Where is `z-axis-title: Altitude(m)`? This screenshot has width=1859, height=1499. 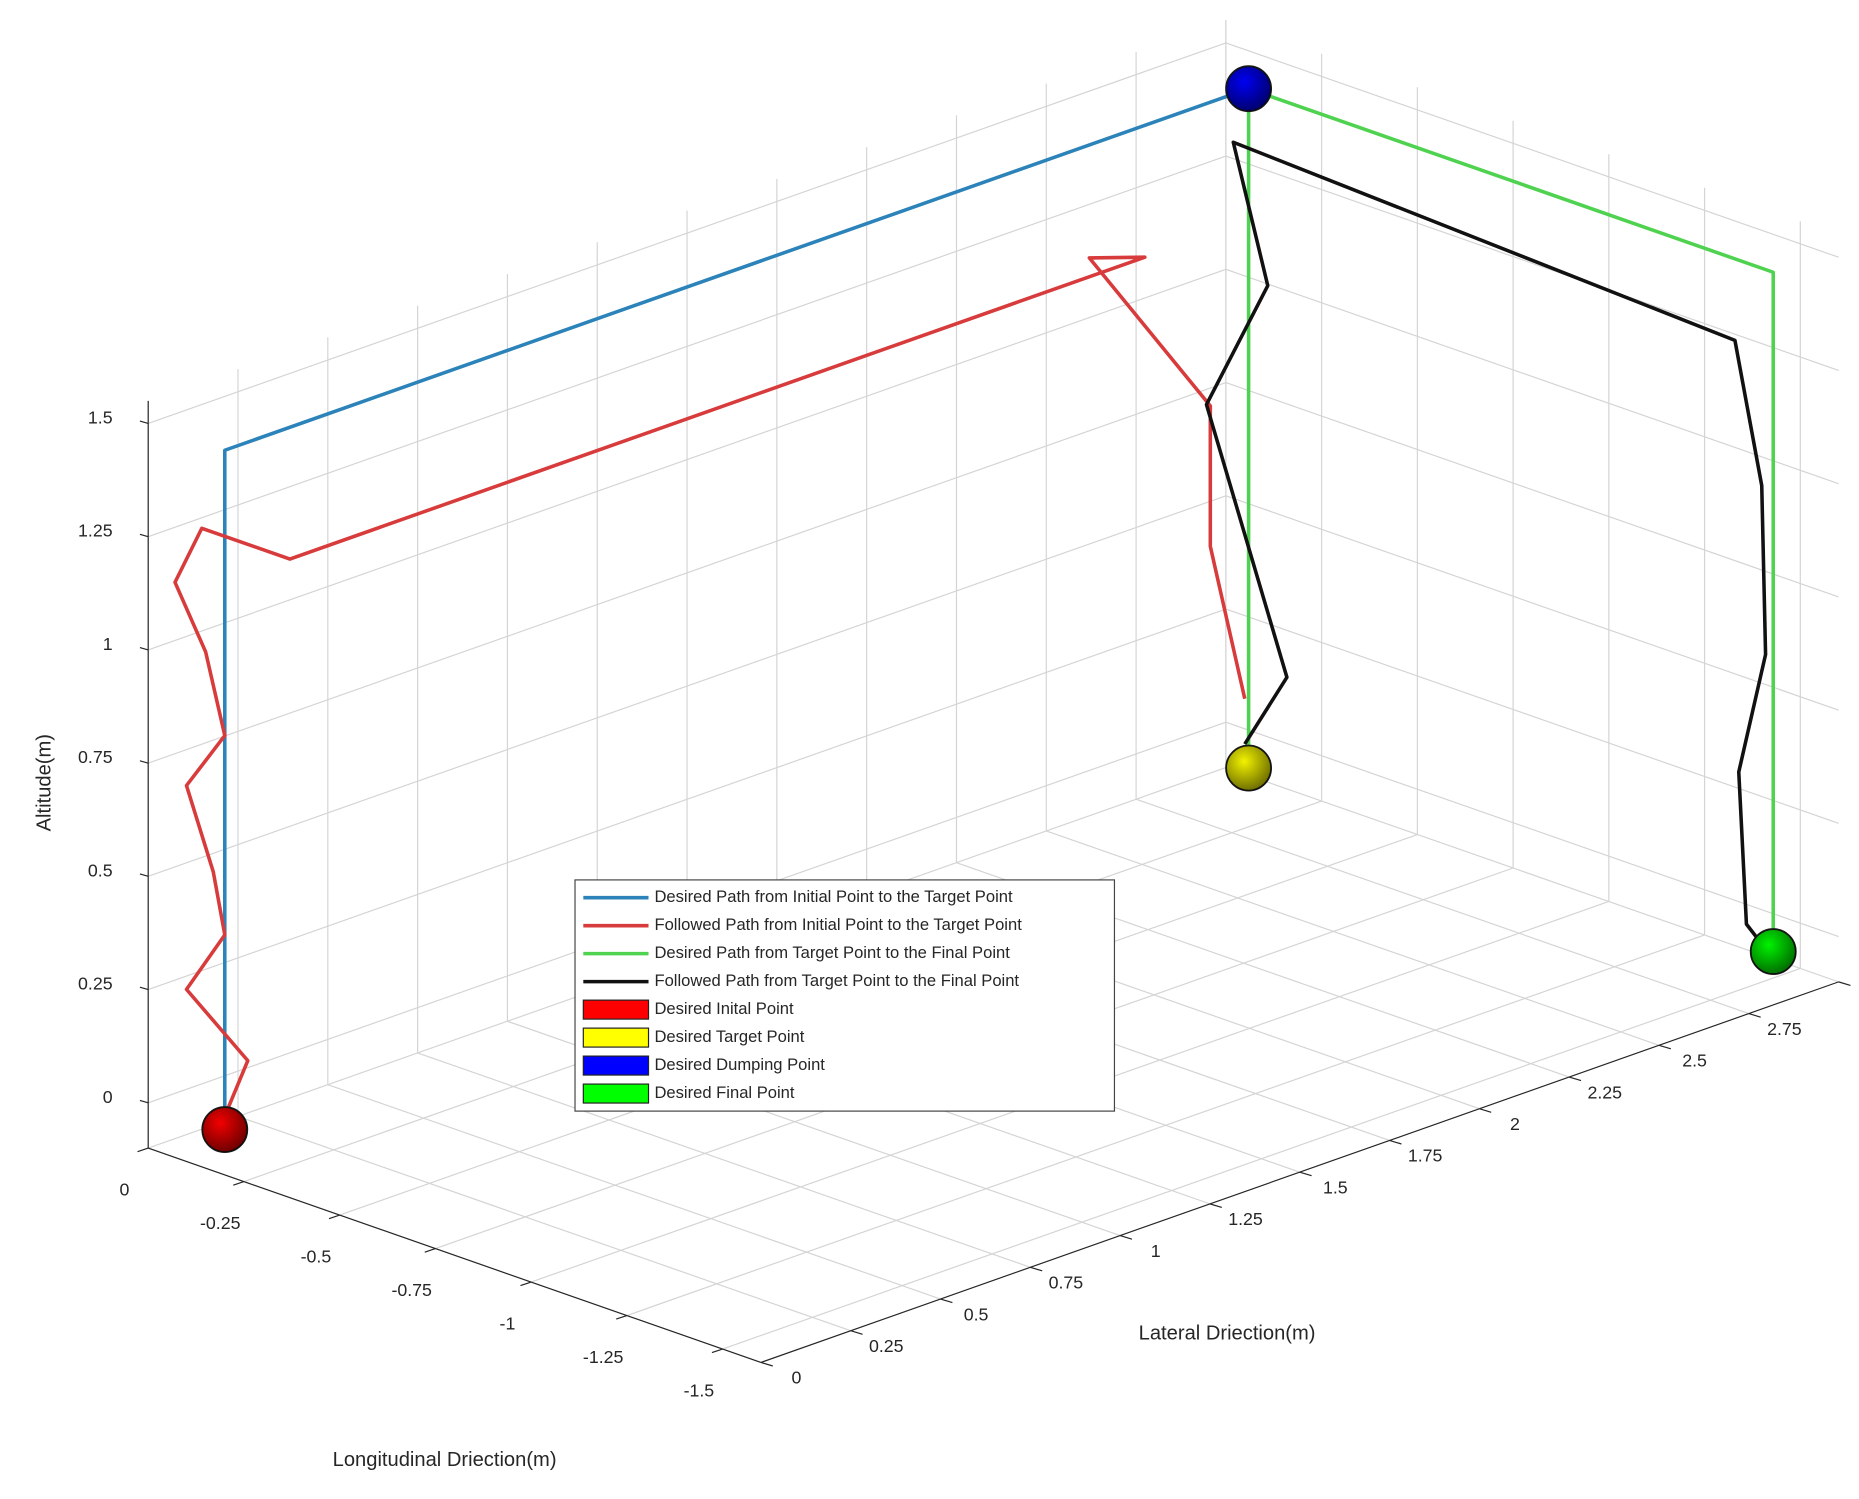 z-axis-title: Altitude(m) is located at coordinates (44, 782).